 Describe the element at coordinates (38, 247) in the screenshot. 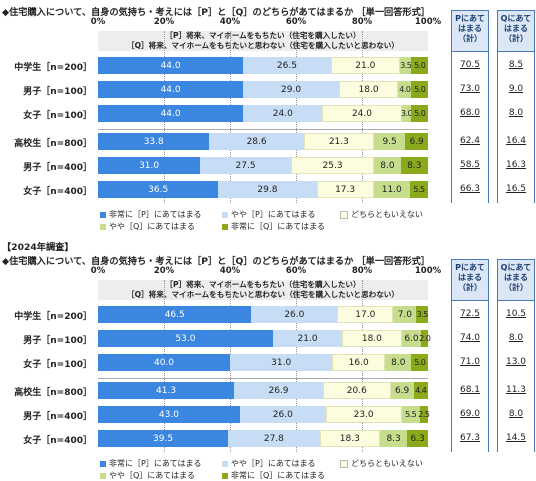

I see `survey-year-label: 【2024年調査】` at that location.